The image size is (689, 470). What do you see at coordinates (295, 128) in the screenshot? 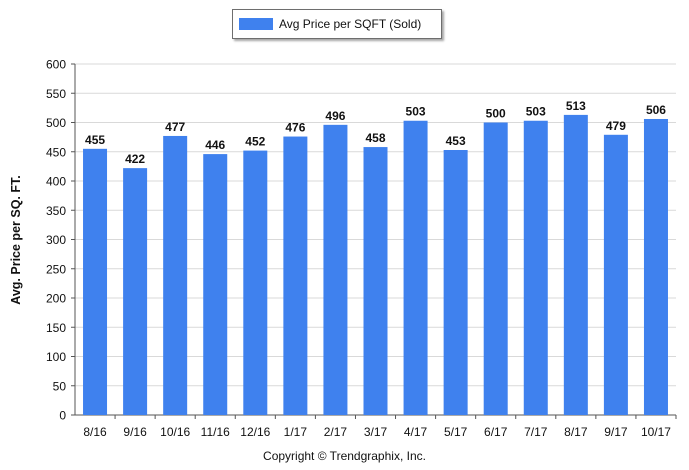
I see `data-label: 476` at bounding box center [295, 128].